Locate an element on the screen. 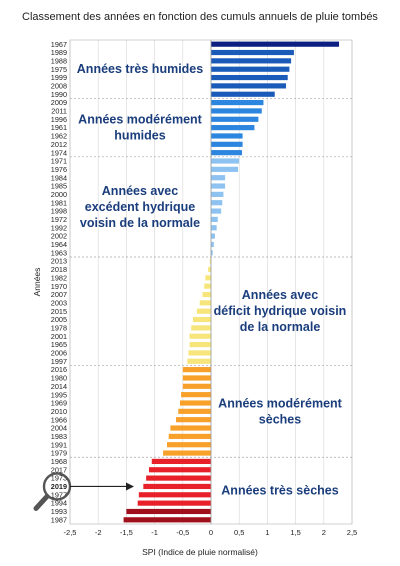 This screenshot has height=566, width=400. year-label-2001: 2001 is located at coordinates (59, 336).